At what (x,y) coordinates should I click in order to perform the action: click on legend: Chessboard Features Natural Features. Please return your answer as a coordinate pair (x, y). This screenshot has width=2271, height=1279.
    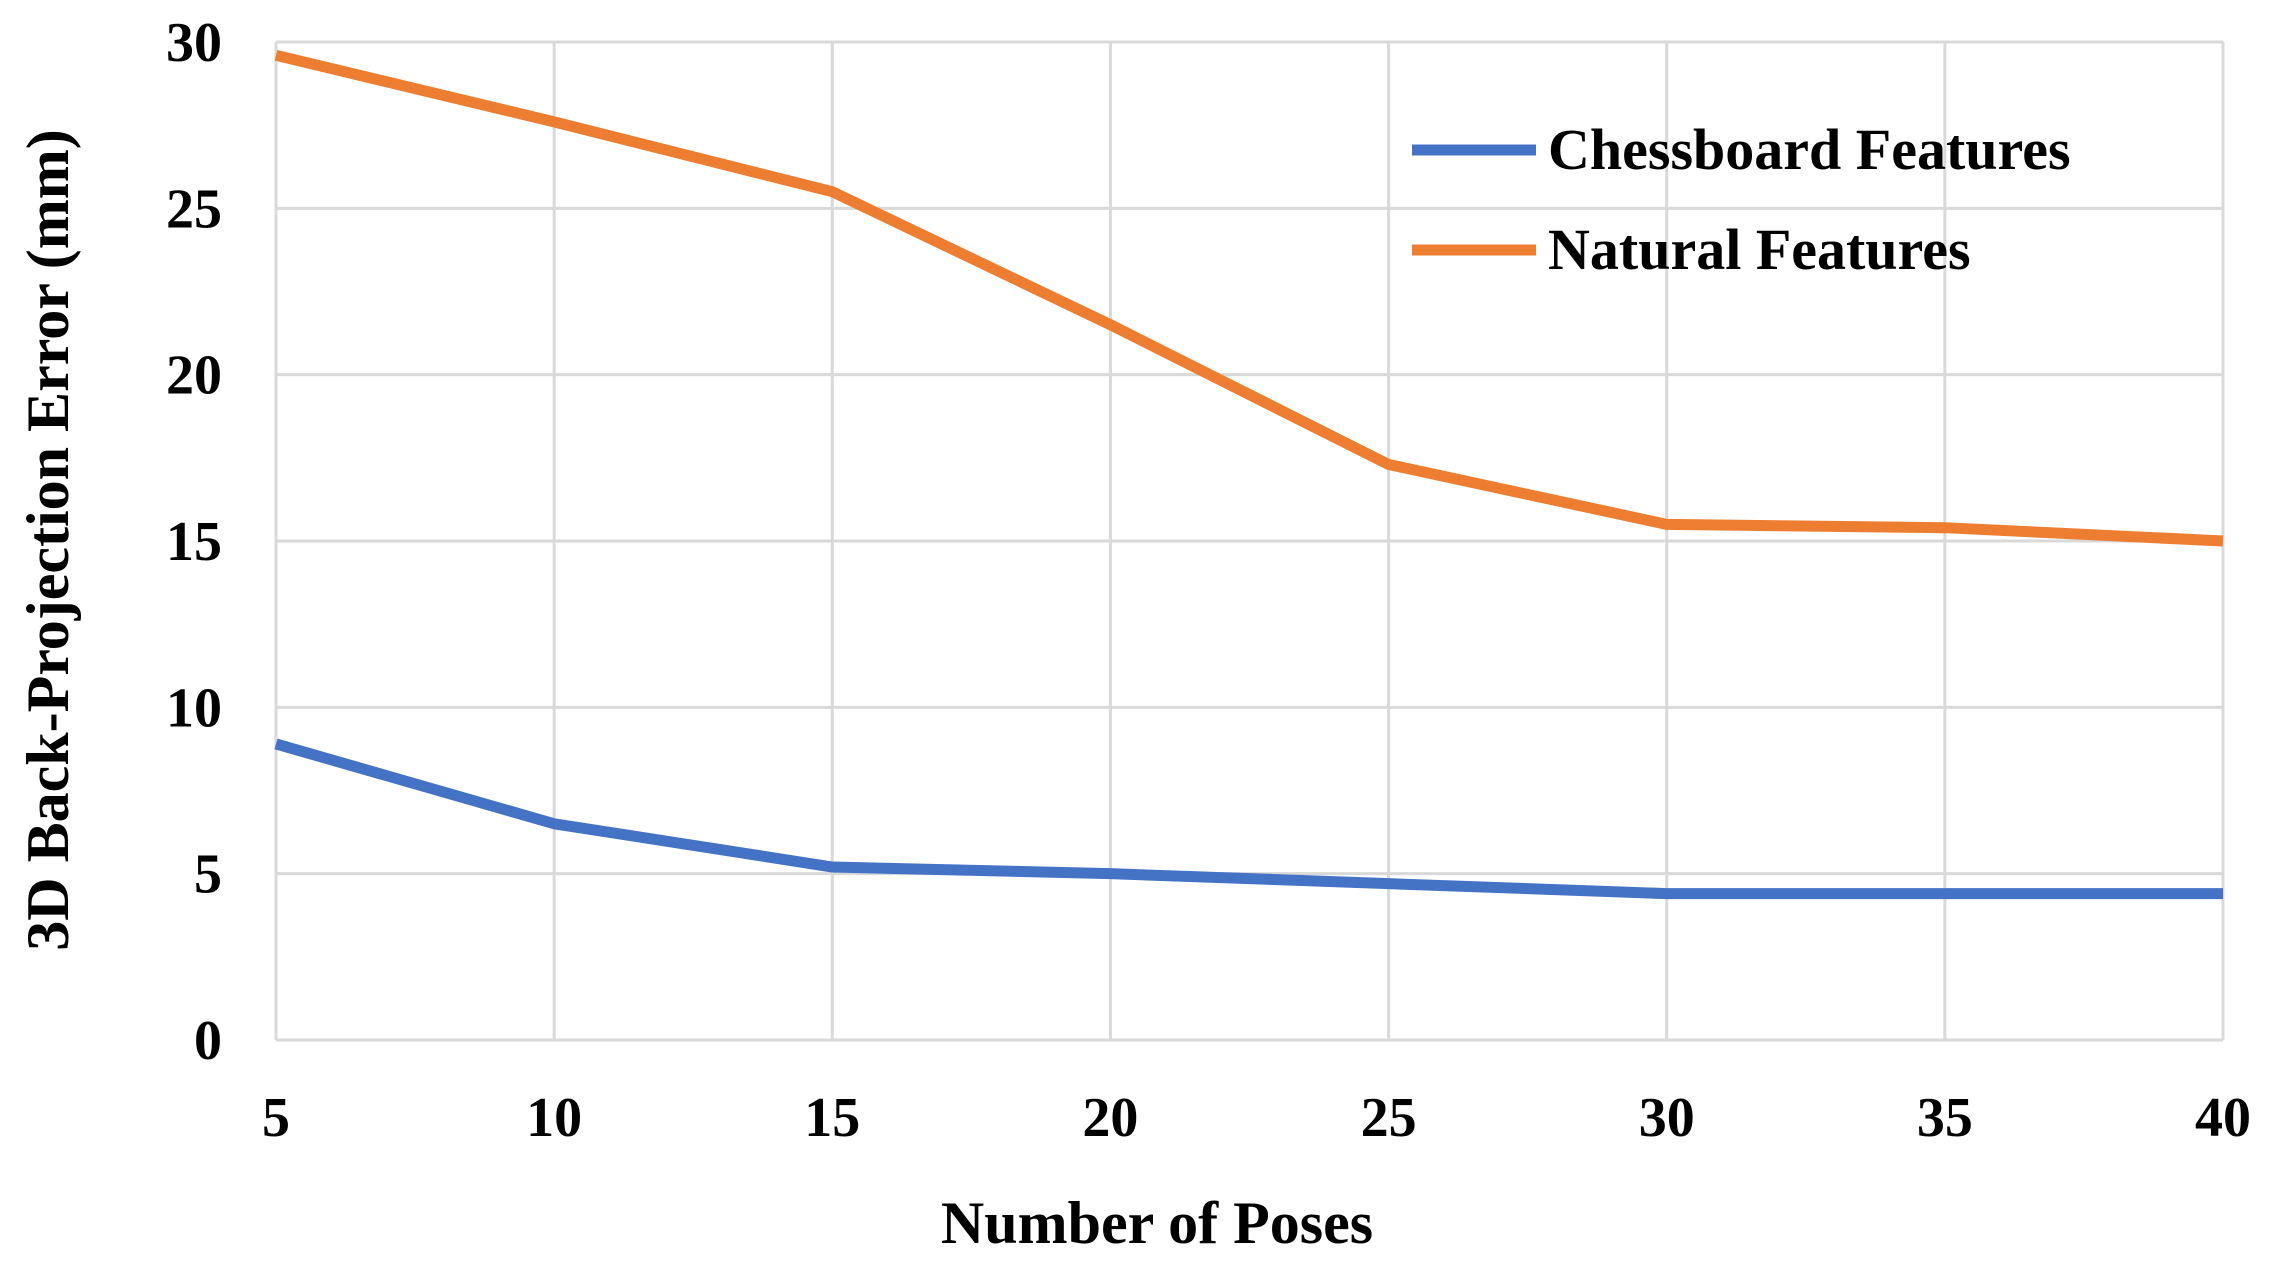
    Looking at the image, I should click on (1741, 199).